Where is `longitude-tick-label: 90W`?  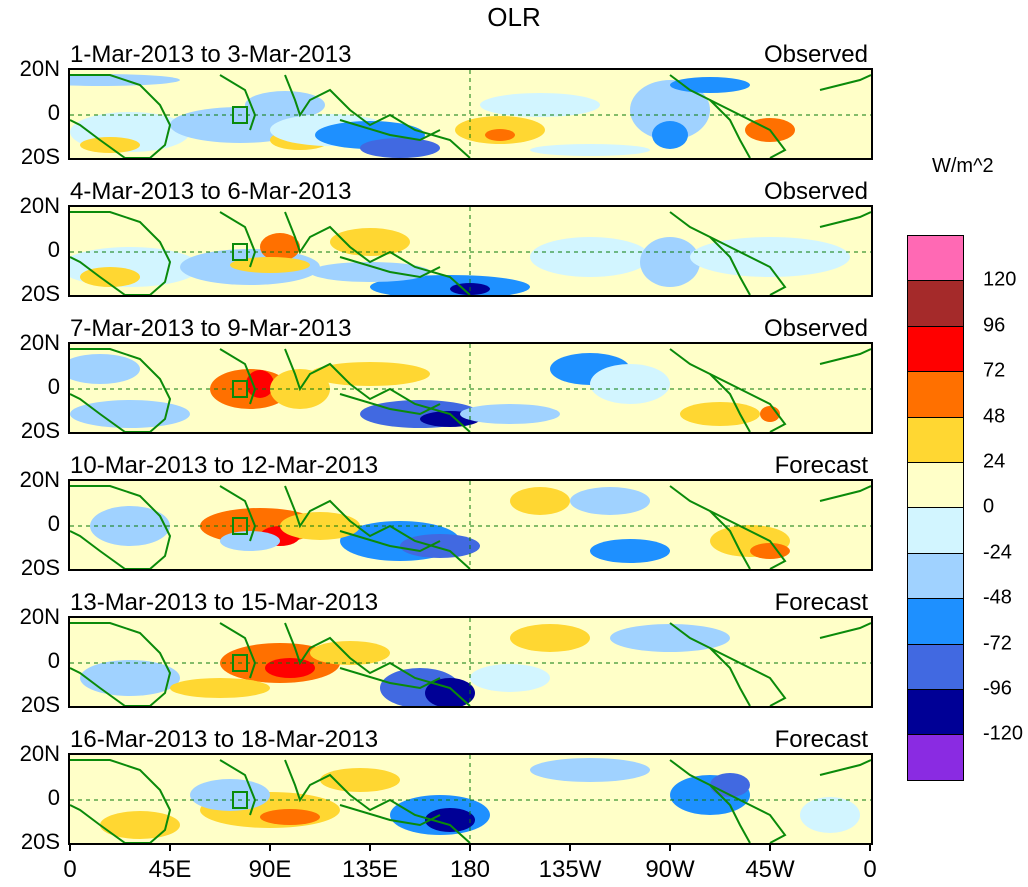 longitude-tick-label: 90W is located at coordinates (670, 869).